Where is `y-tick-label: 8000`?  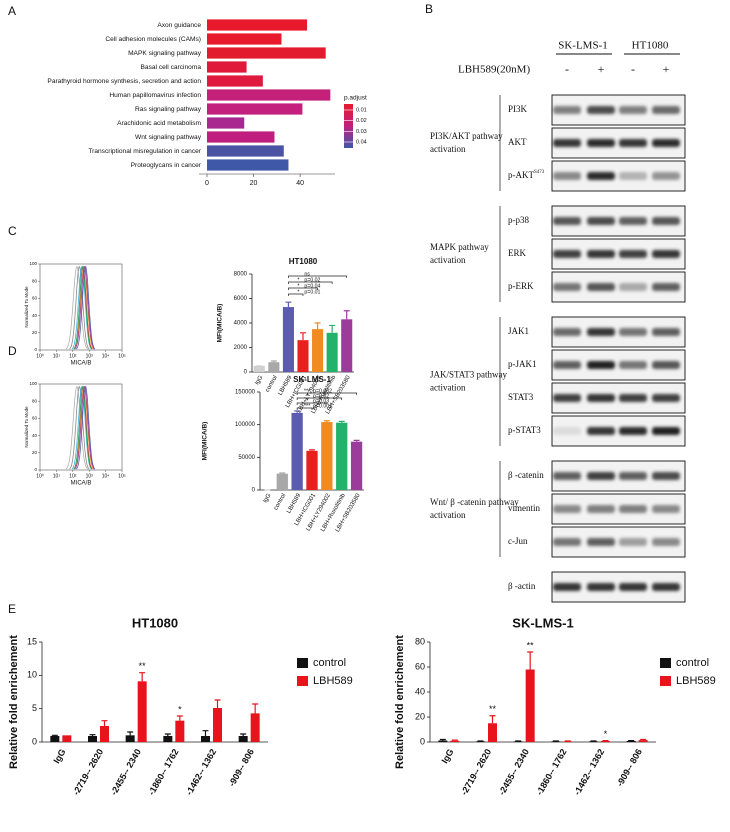 y-tick-label: 8000 is located at coordinates (241, 275).